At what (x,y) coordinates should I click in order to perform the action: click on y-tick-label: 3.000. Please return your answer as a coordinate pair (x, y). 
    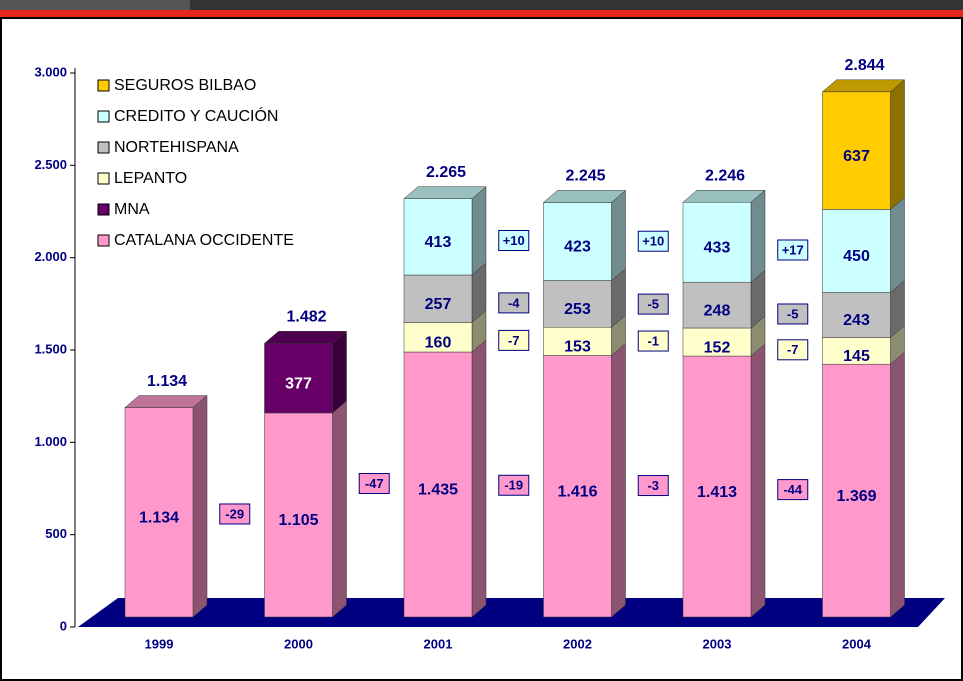
    Looking at the image, I should click on (50, 71).